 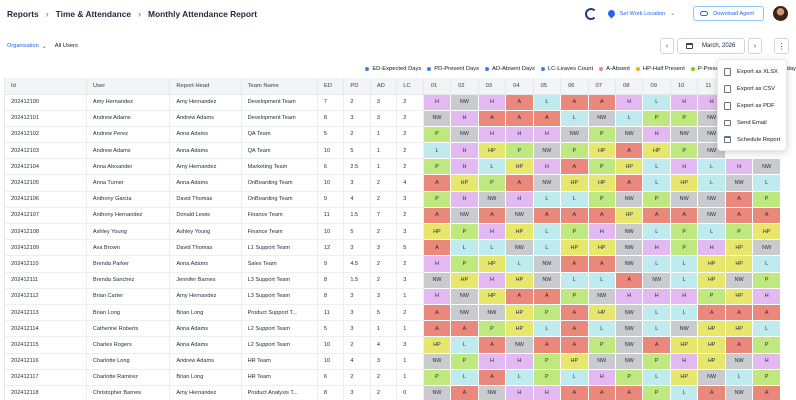 What do you see at coordinates (711, 46) in the screenshot?
I see `month-picker: March, 2026` at bounding box center [711, 46].